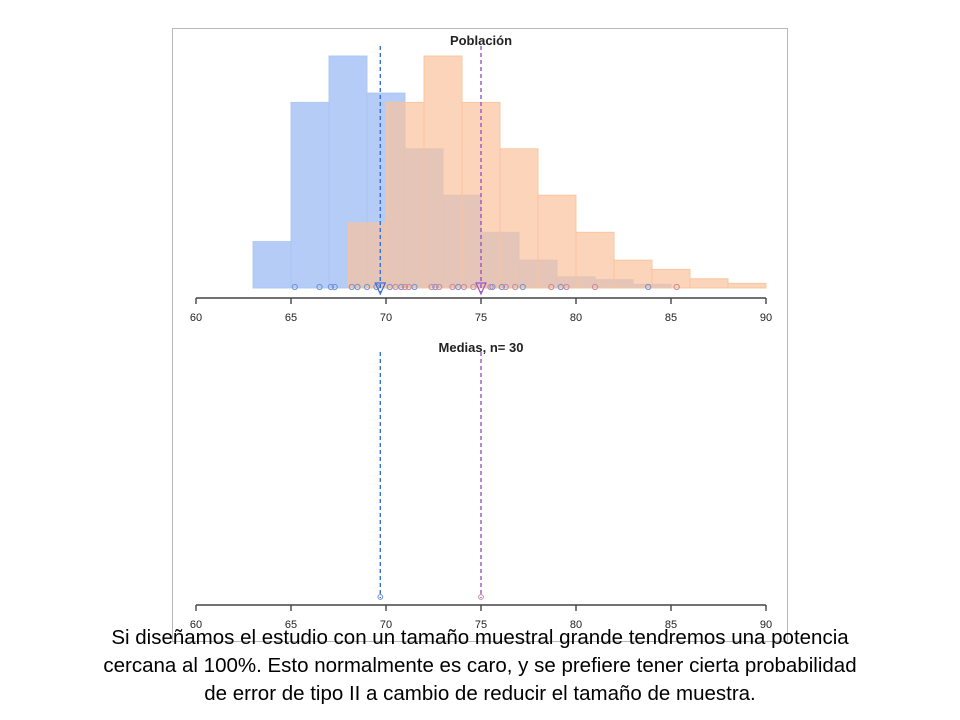 The image size is (960, 720). What do you see at coordinates (291, 318) in the screenshot?
I see `x-tick-label-top-1: 65` at bounding box center [291, 318].